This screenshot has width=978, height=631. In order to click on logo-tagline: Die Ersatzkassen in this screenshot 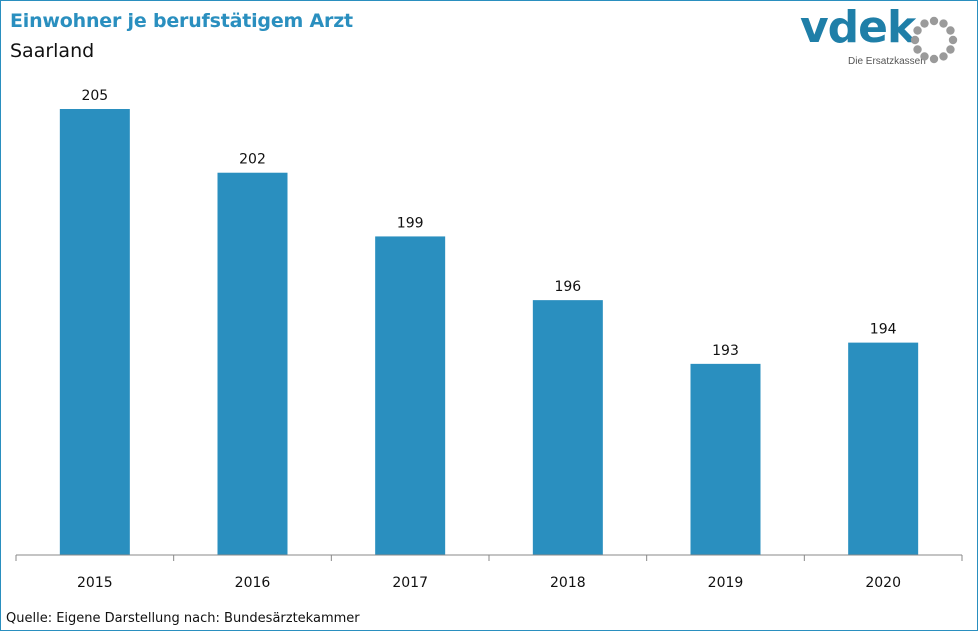, I will do `click(887, 61)`.